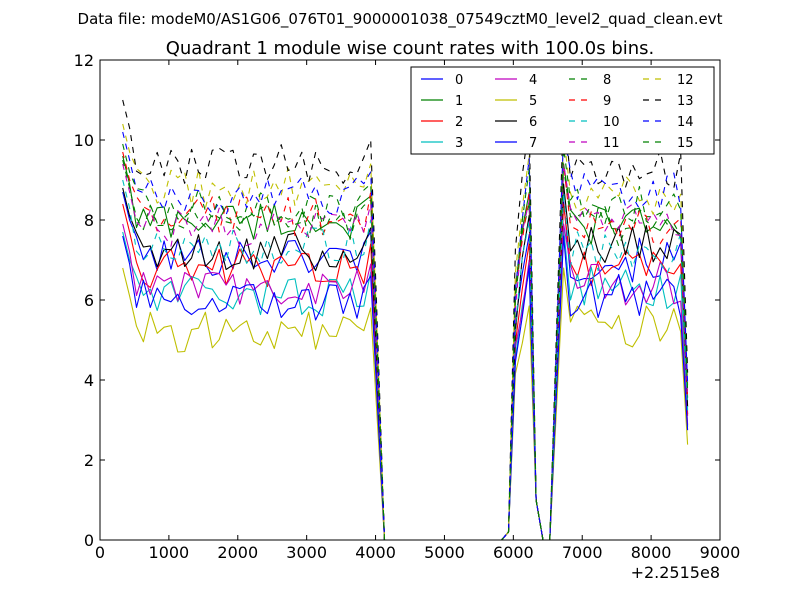  What do you see at coordinates (611, 122) in the screenshot?
I see `legend-label-10: 10` at bounding box center [611, 122].